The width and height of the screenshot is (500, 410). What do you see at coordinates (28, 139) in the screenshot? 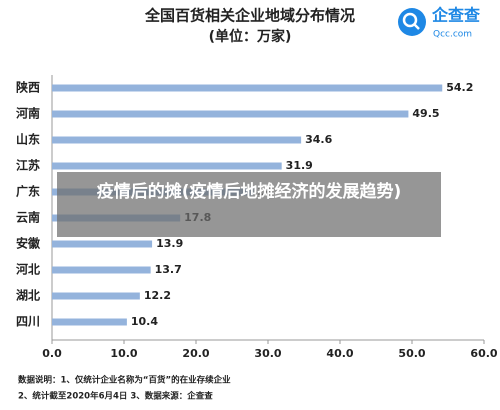
I see `y-tick-label: 山东` at bounding box center [28, 139].